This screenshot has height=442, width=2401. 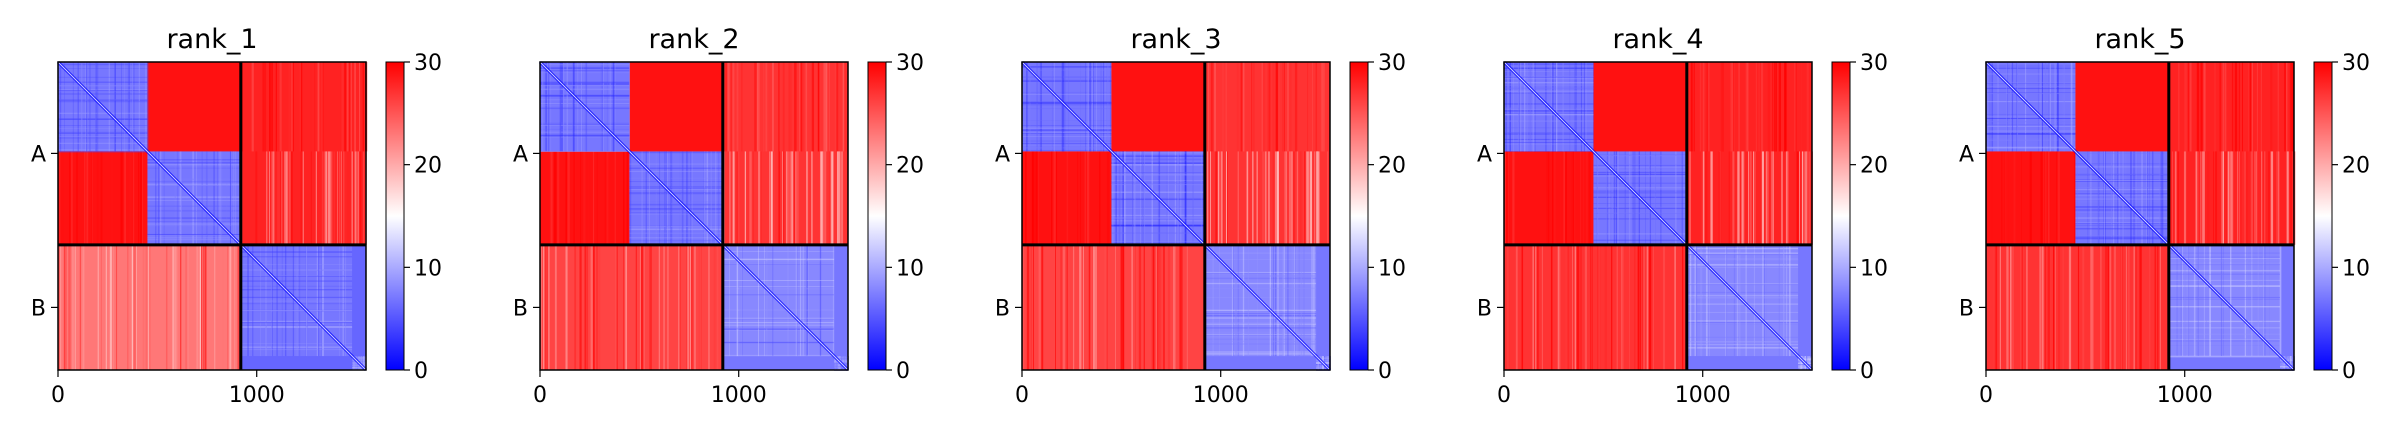 What do you see at coordinates (903, 371) in the screenshot?
I see `colorbar-tick-label: 0` at bounding box center [903, 371].